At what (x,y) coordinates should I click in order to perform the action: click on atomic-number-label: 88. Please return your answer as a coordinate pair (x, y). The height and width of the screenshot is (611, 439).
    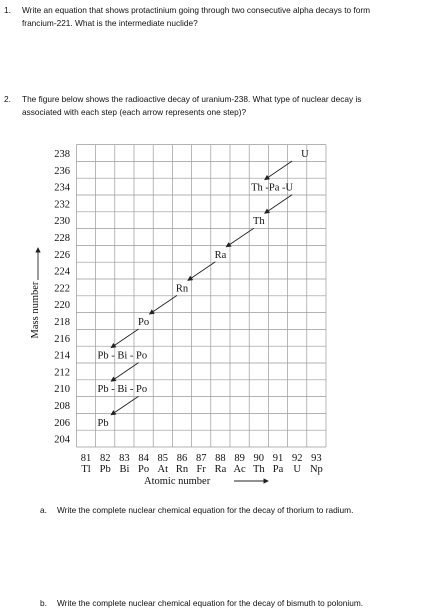
    Looking at the image, I should click on (220, 458).